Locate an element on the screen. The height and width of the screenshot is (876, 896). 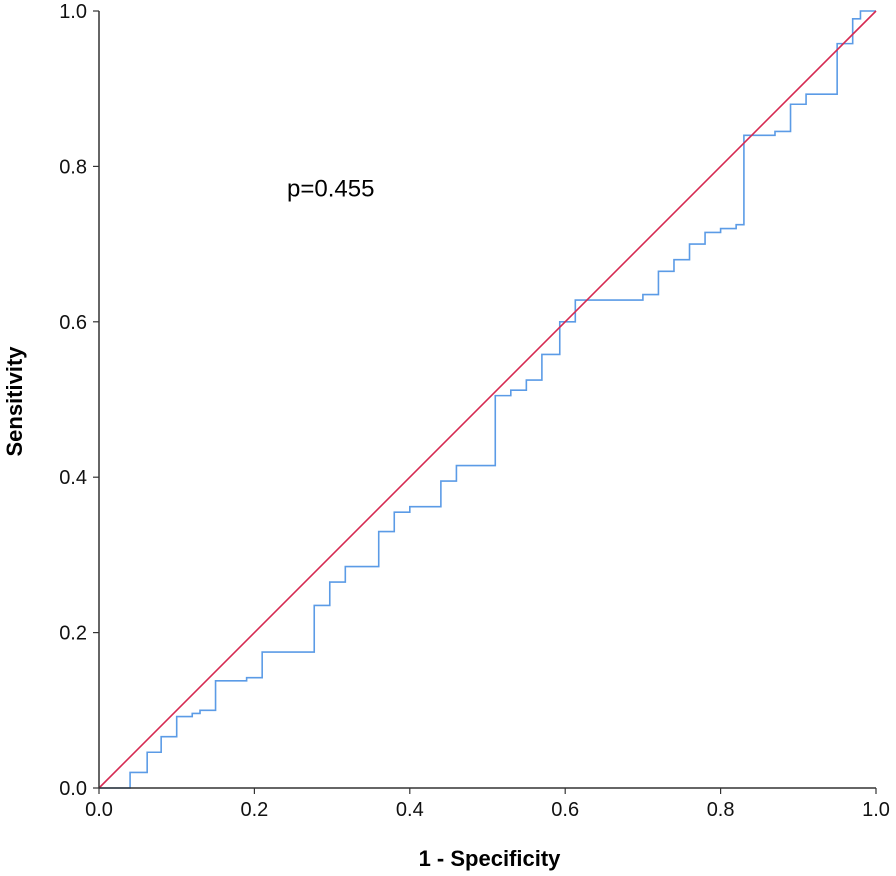
y-tick-label: 0.2 is located at coordinates (73, 634).